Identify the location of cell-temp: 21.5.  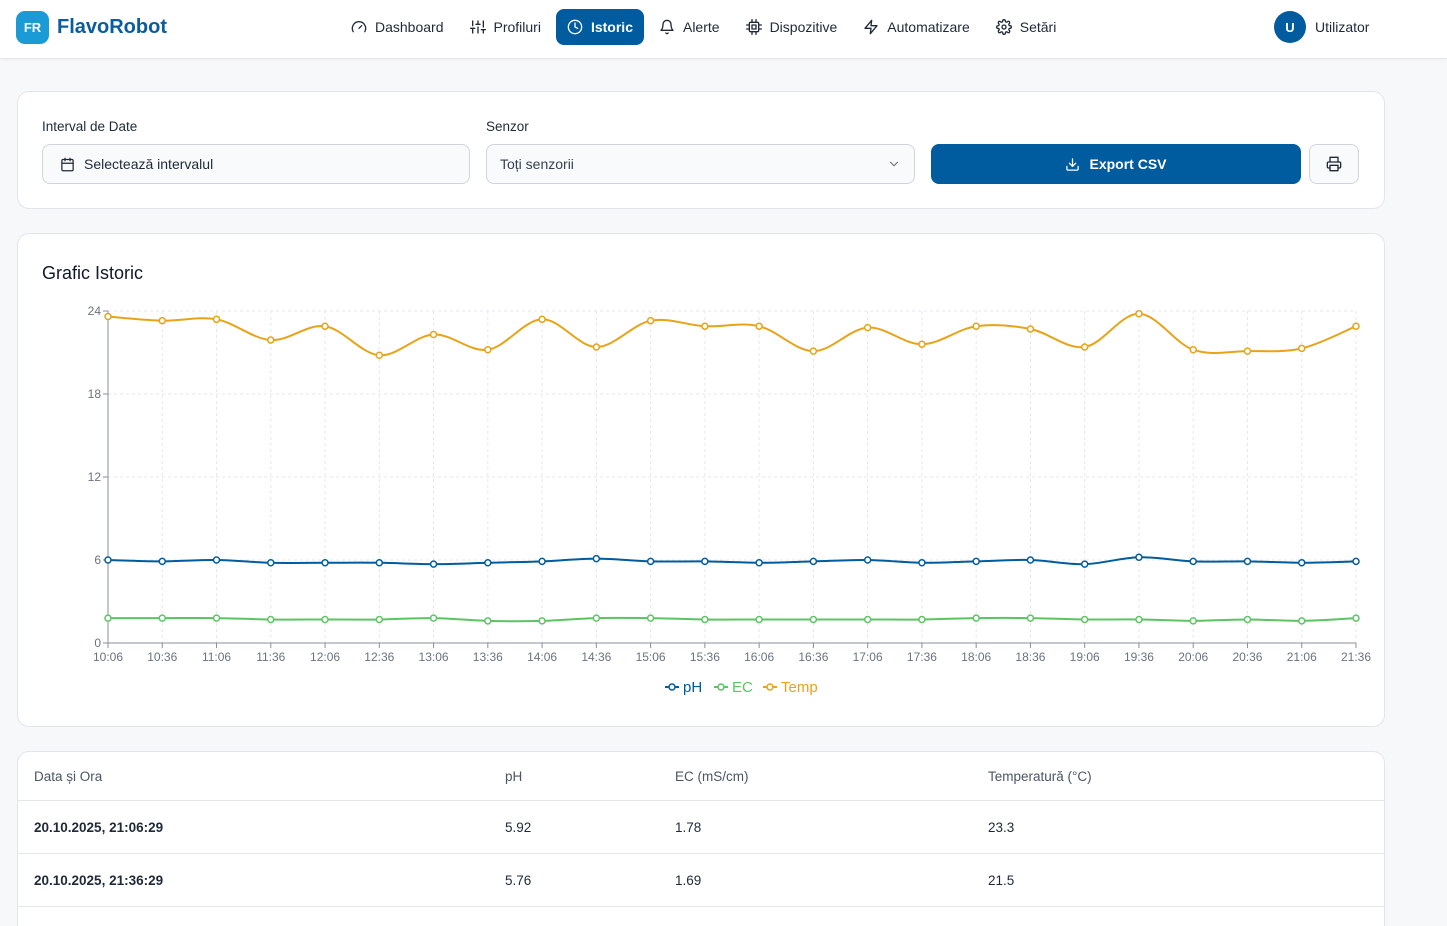
(1001, 880).